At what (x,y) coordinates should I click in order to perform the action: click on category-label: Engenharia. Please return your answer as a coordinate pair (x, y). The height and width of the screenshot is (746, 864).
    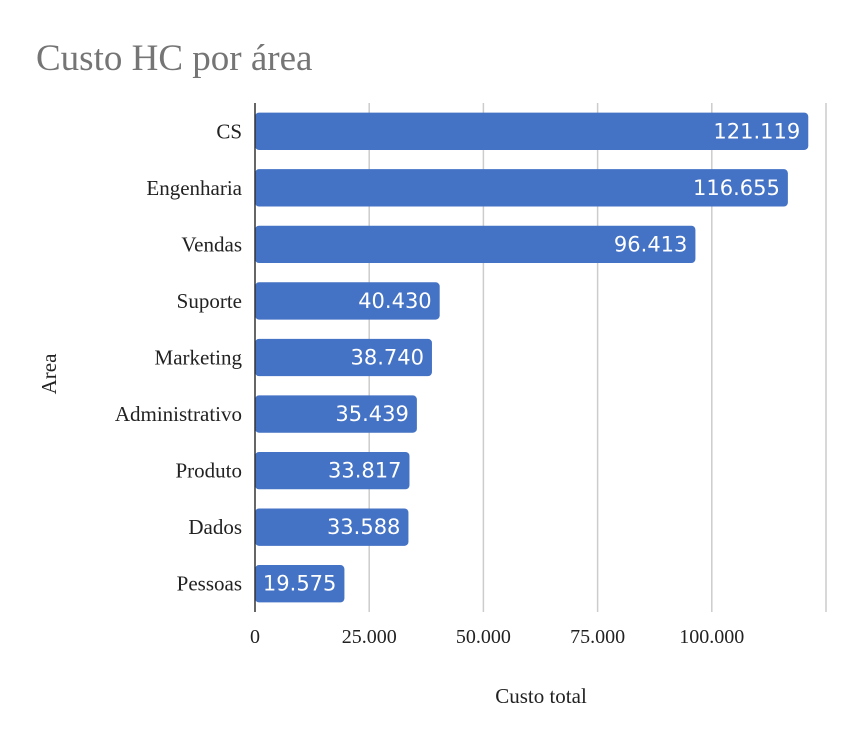
    Looking at the image, I should click on (194, 188).